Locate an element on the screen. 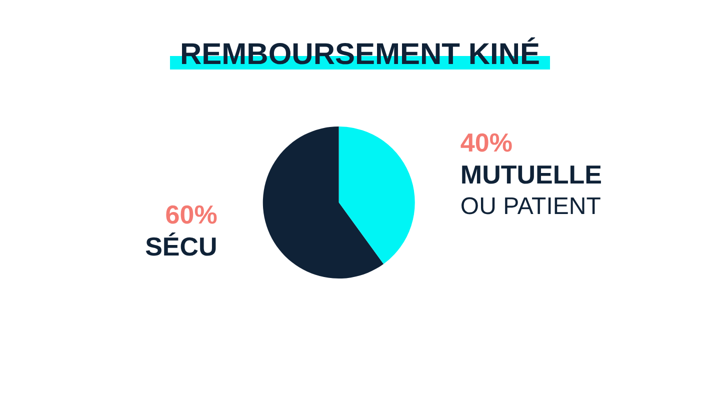 This screenshot has height=405, width=720. slice-label: MUTUELLE OU PATIENT is located at coordinates (531, 189).